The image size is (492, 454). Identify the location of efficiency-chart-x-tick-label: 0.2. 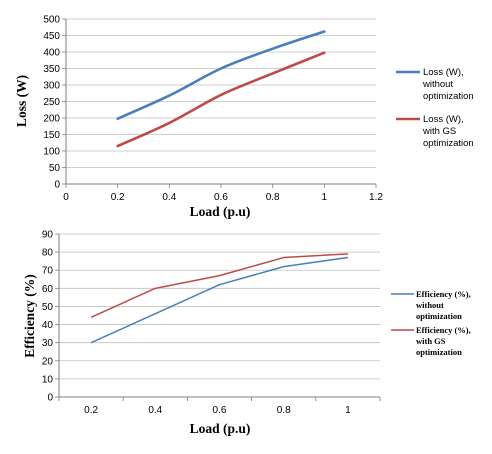
(91, 410).